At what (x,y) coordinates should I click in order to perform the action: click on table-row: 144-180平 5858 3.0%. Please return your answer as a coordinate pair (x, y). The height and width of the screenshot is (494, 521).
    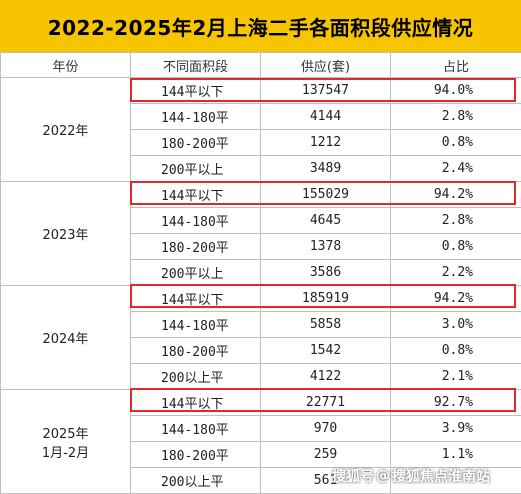
    Looking at the image, I should click on (261, 324).